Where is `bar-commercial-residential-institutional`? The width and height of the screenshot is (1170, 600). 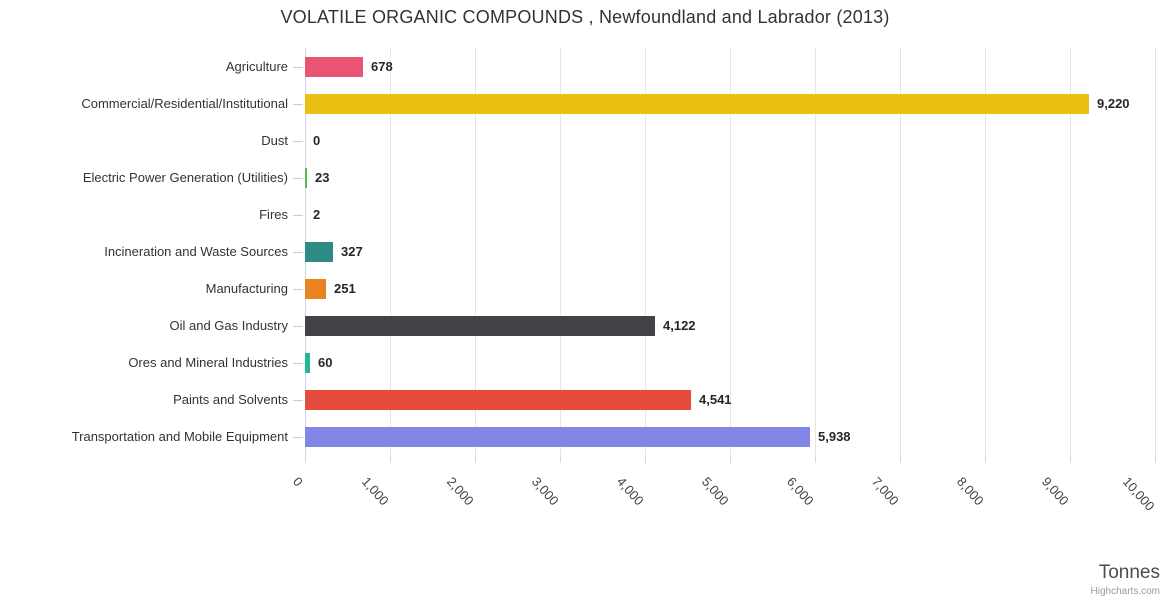
bar-commercial-residential-institutional is located at coordinates (697, 104).